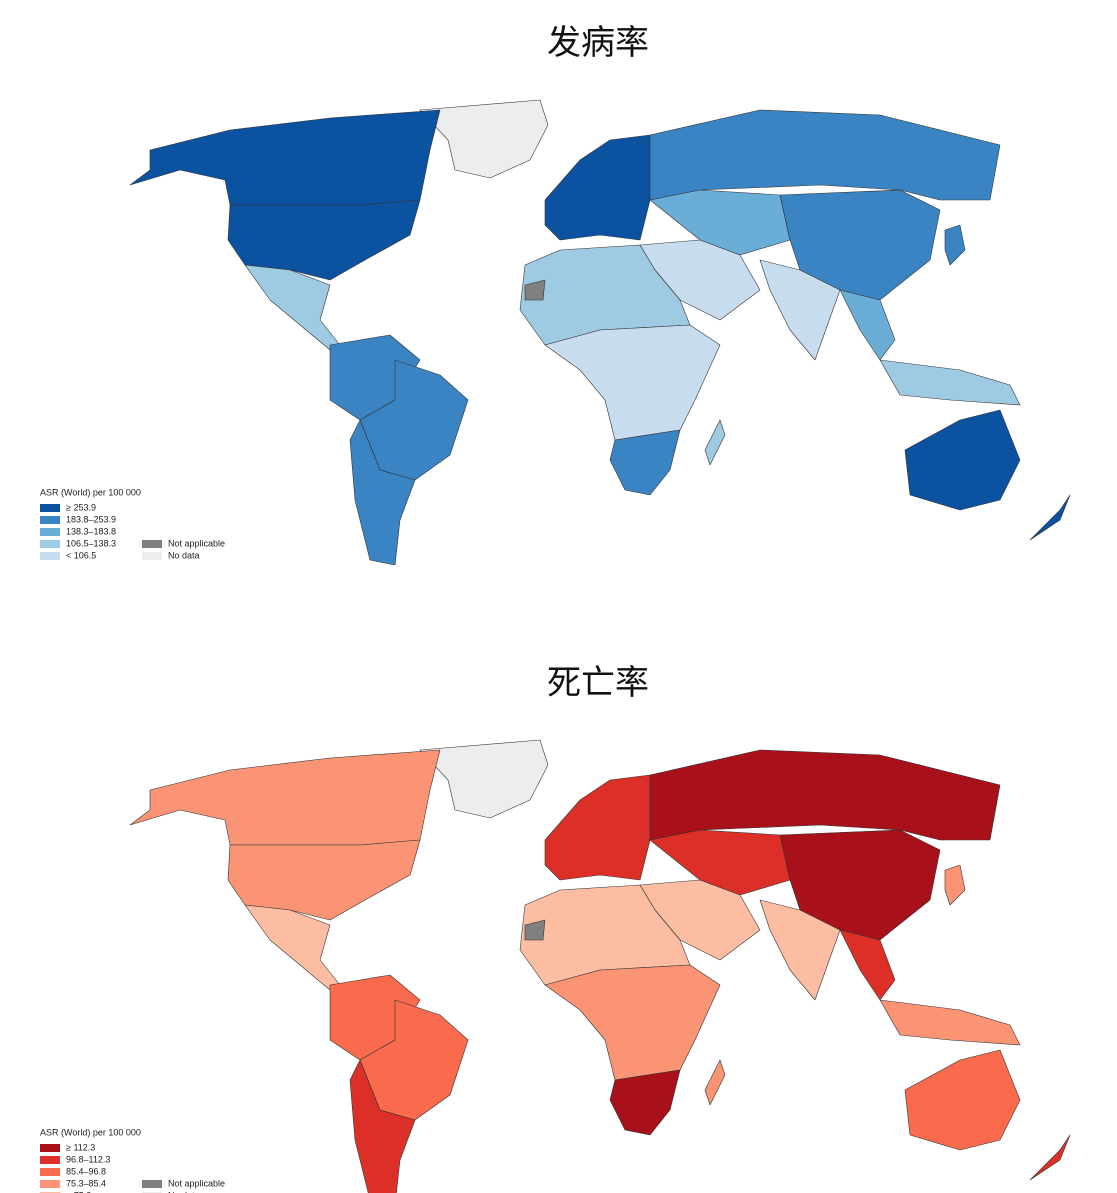 The height and width of the screenshot is (1193, 1117). I want to click on legend-label: 96.8–112.3, so click(88, 1159).